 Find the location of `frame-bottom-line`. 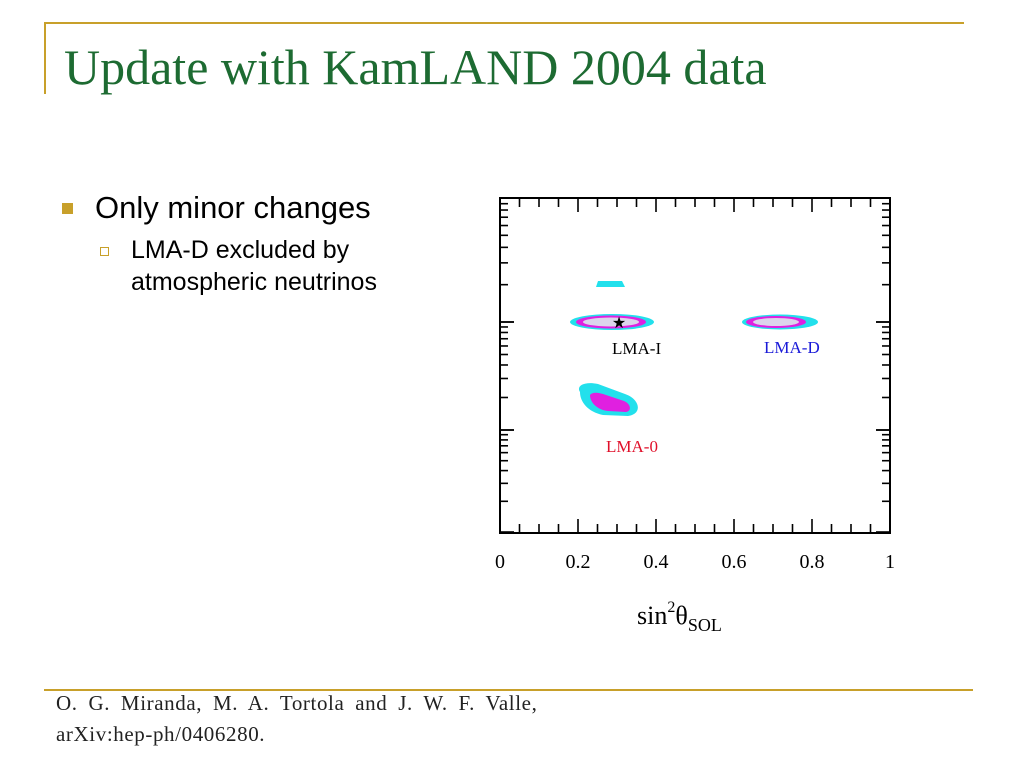

frame-bottom-line is located at coordinates (508, 690).